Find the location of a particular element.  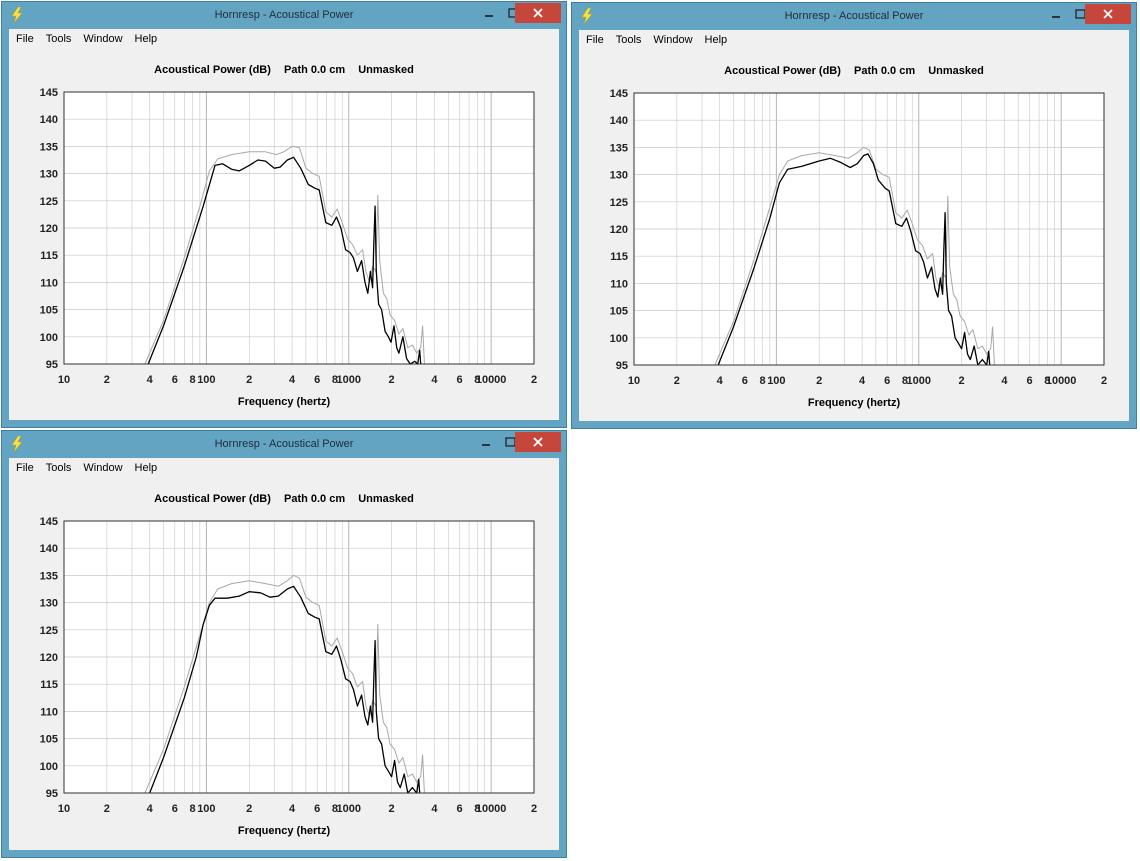

chart-title-quantity: Acoustical Power (dB) is located at coordinates (212, 499).